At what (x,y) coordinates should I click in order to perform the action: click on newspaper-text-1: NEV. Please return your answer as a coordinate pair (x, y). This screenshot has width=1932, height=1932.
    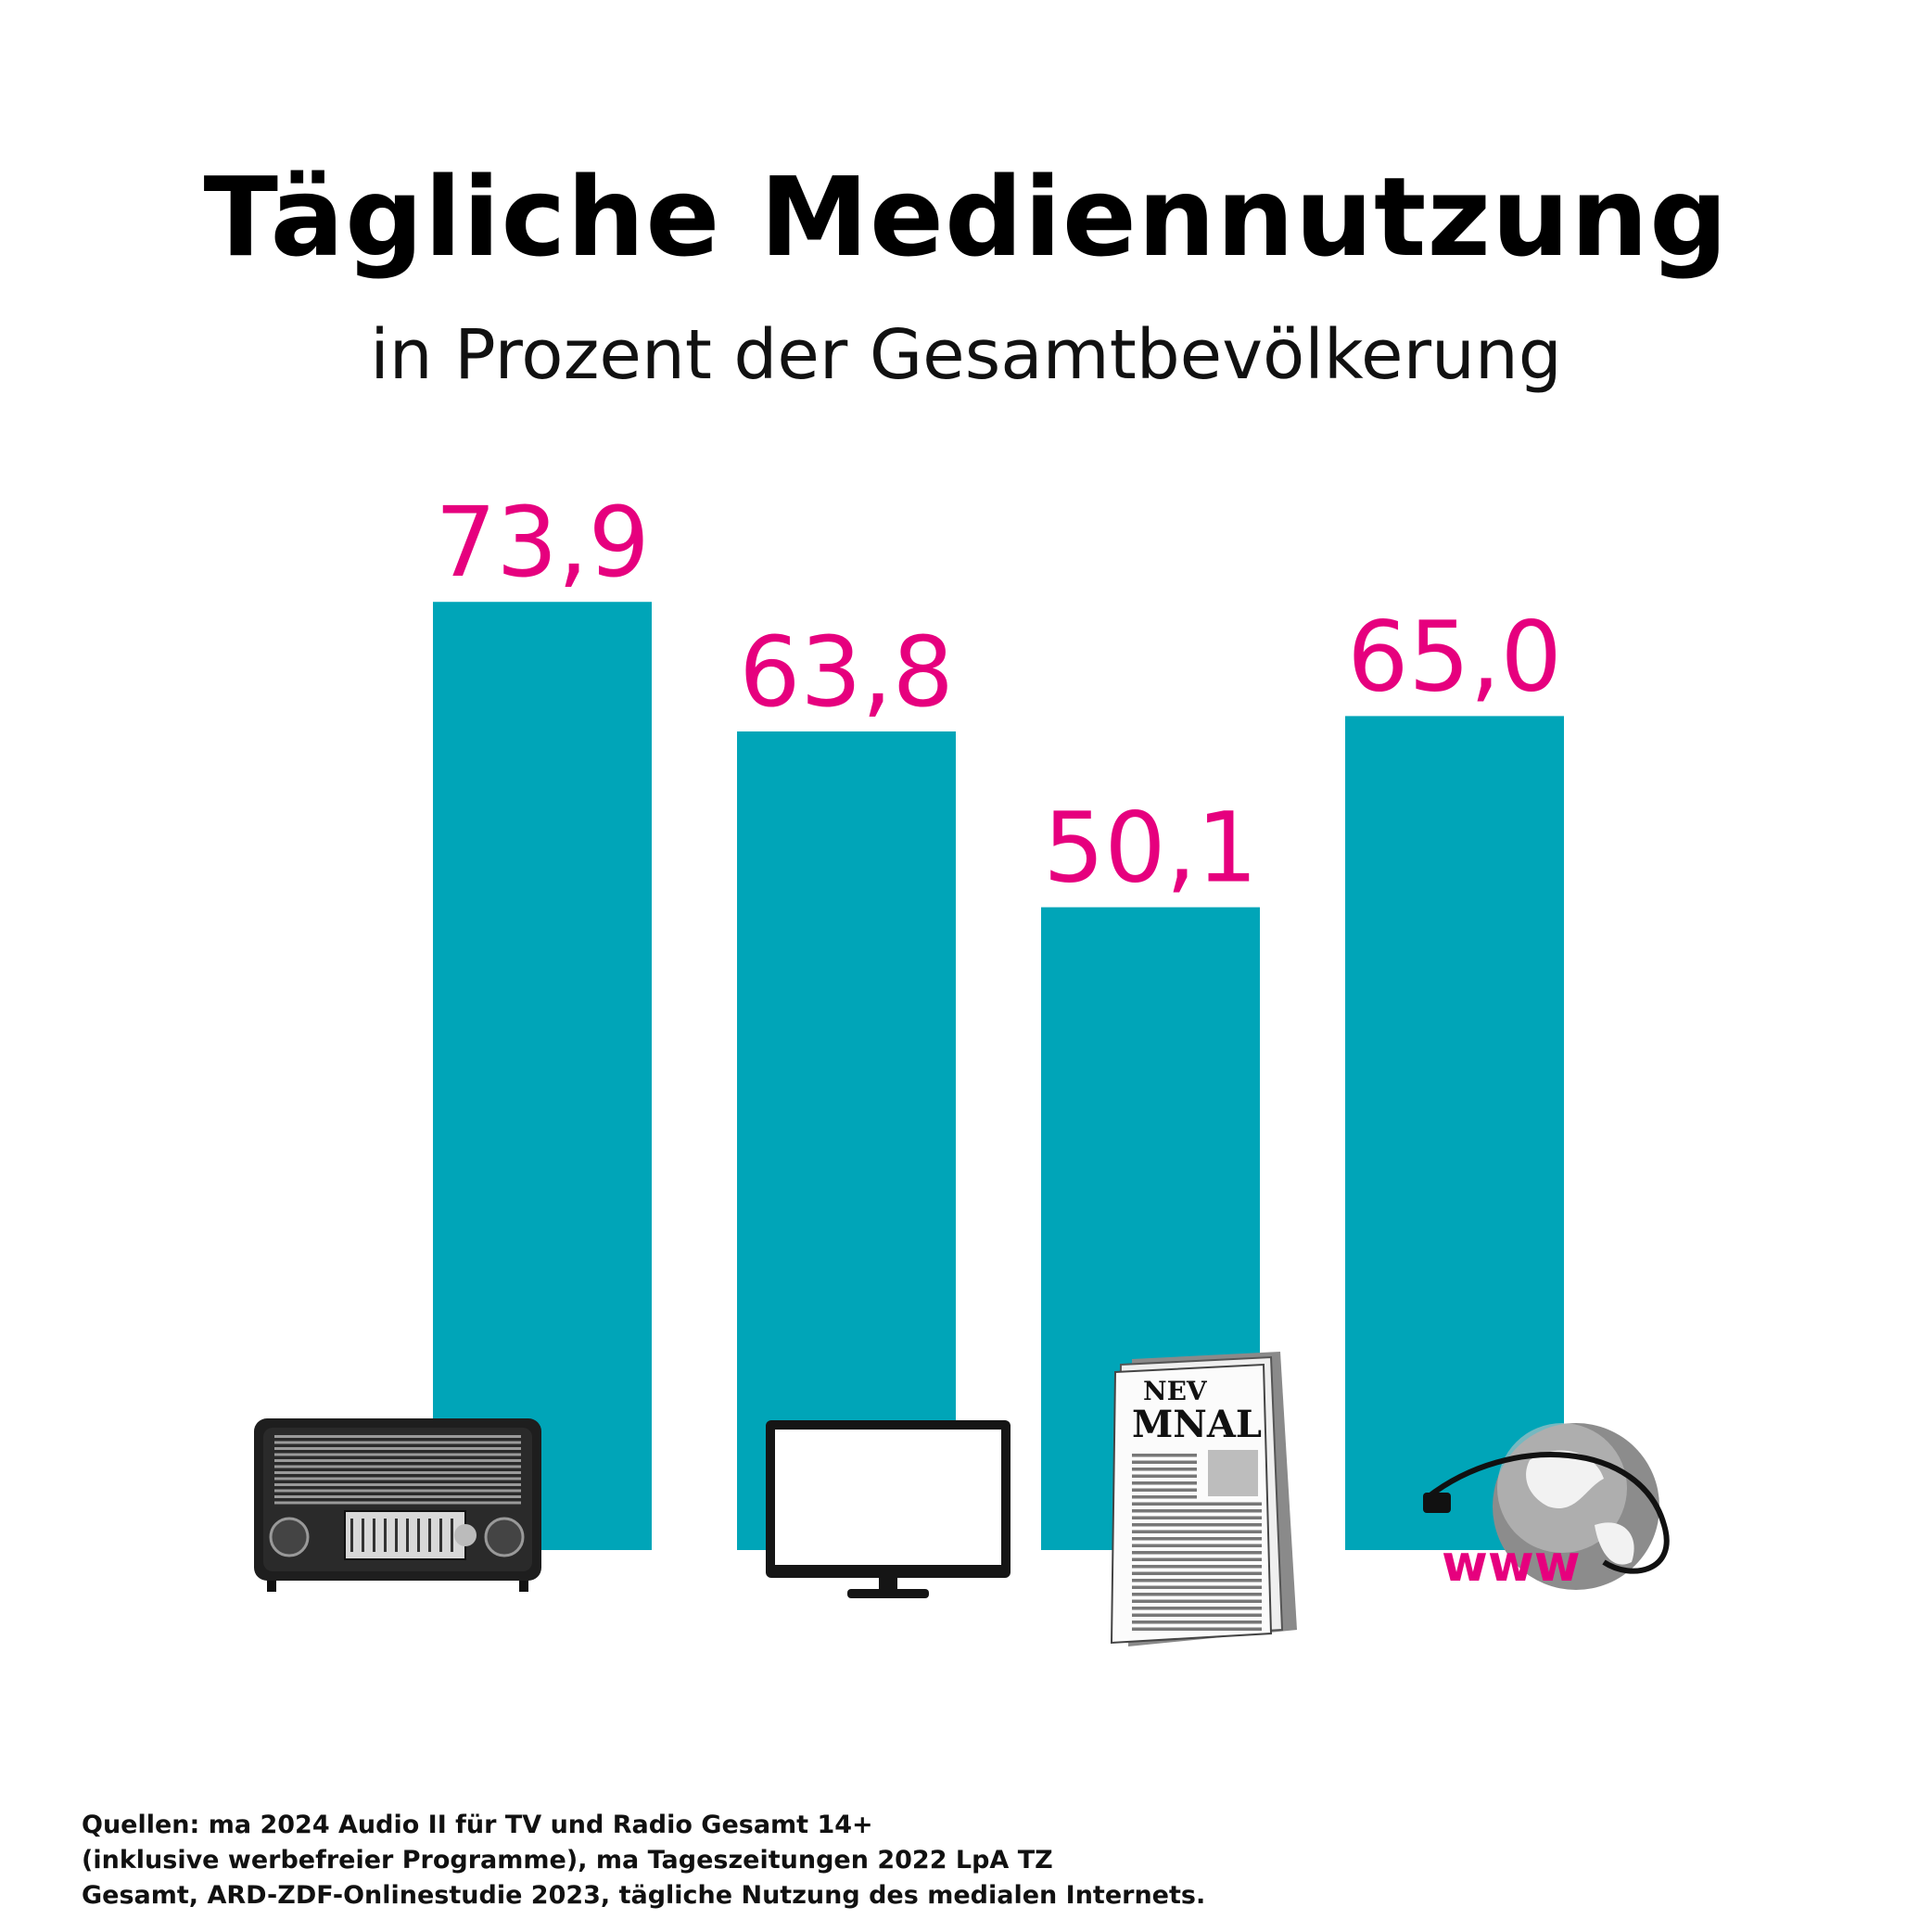
    Looking at the image, I should click on (1175, 1391).